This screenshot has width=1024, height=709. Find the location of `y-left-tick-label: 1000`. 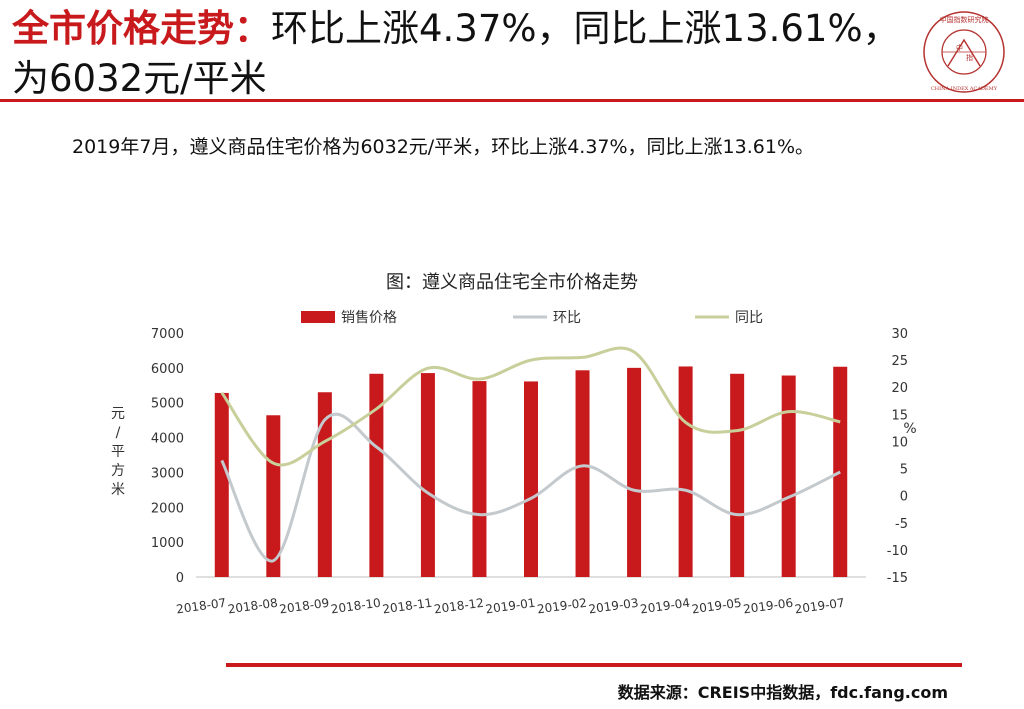

y-left-tick-label: 1000 is located at coordinates (167, 543).